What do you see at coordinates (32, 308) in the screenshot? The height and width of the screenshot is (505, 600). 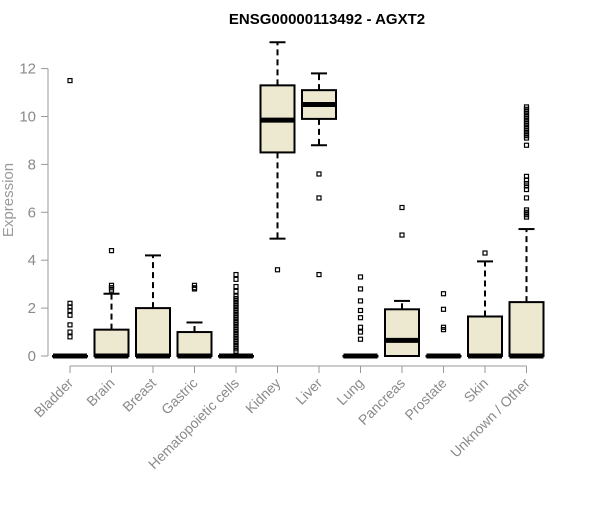 I see `y-tick-label: 2` at bounding box center [32, 308].